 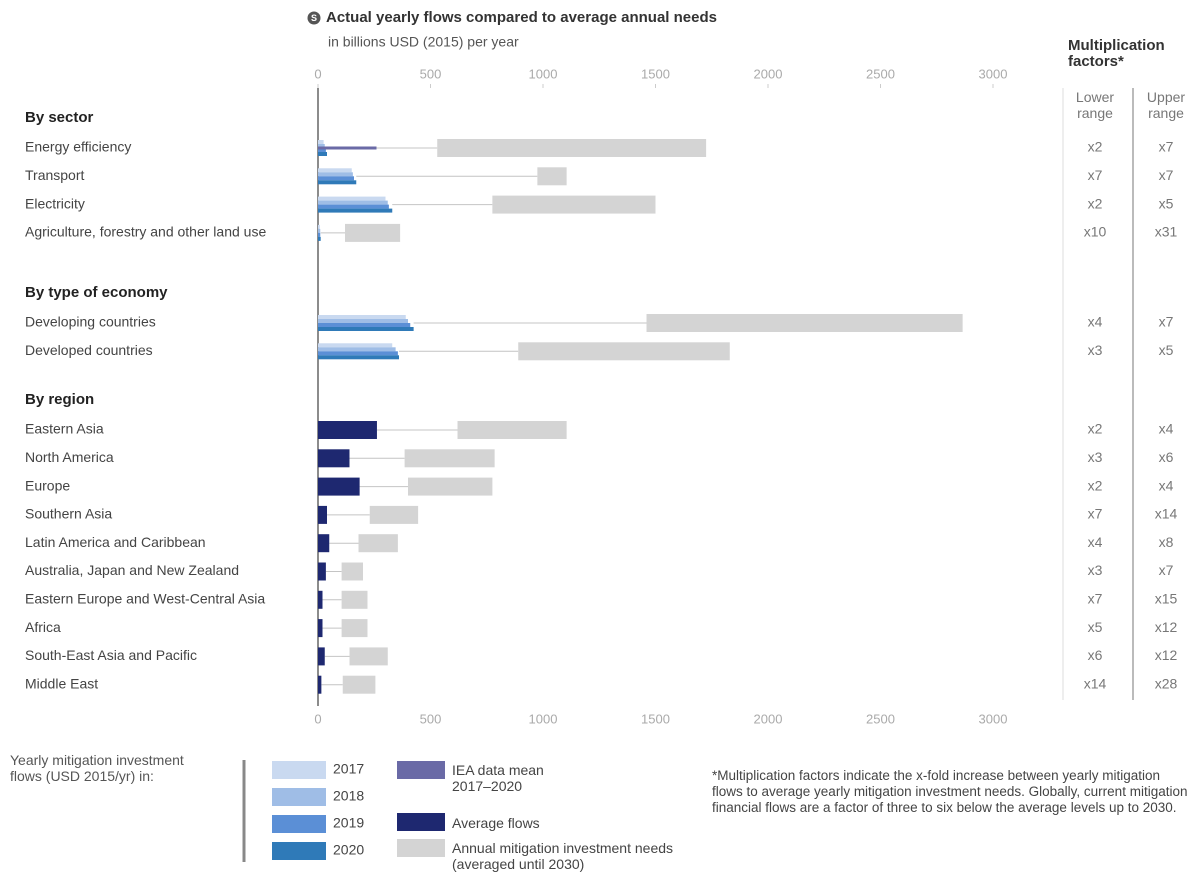 What do you see at coordinates (69, 457) in the screenshot?
I see `category-label: North America` at bounding box center [69, 457].